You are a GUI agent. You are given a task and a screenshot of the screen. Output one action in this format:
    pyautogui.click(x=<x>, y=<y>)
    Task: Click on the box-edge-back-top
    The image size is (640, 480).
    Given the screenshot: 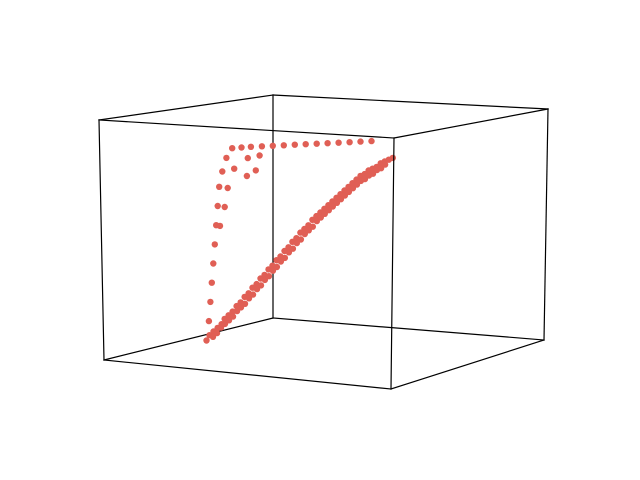 What is the action you would take?
    pyautogui.click(x=410, y=102)
    